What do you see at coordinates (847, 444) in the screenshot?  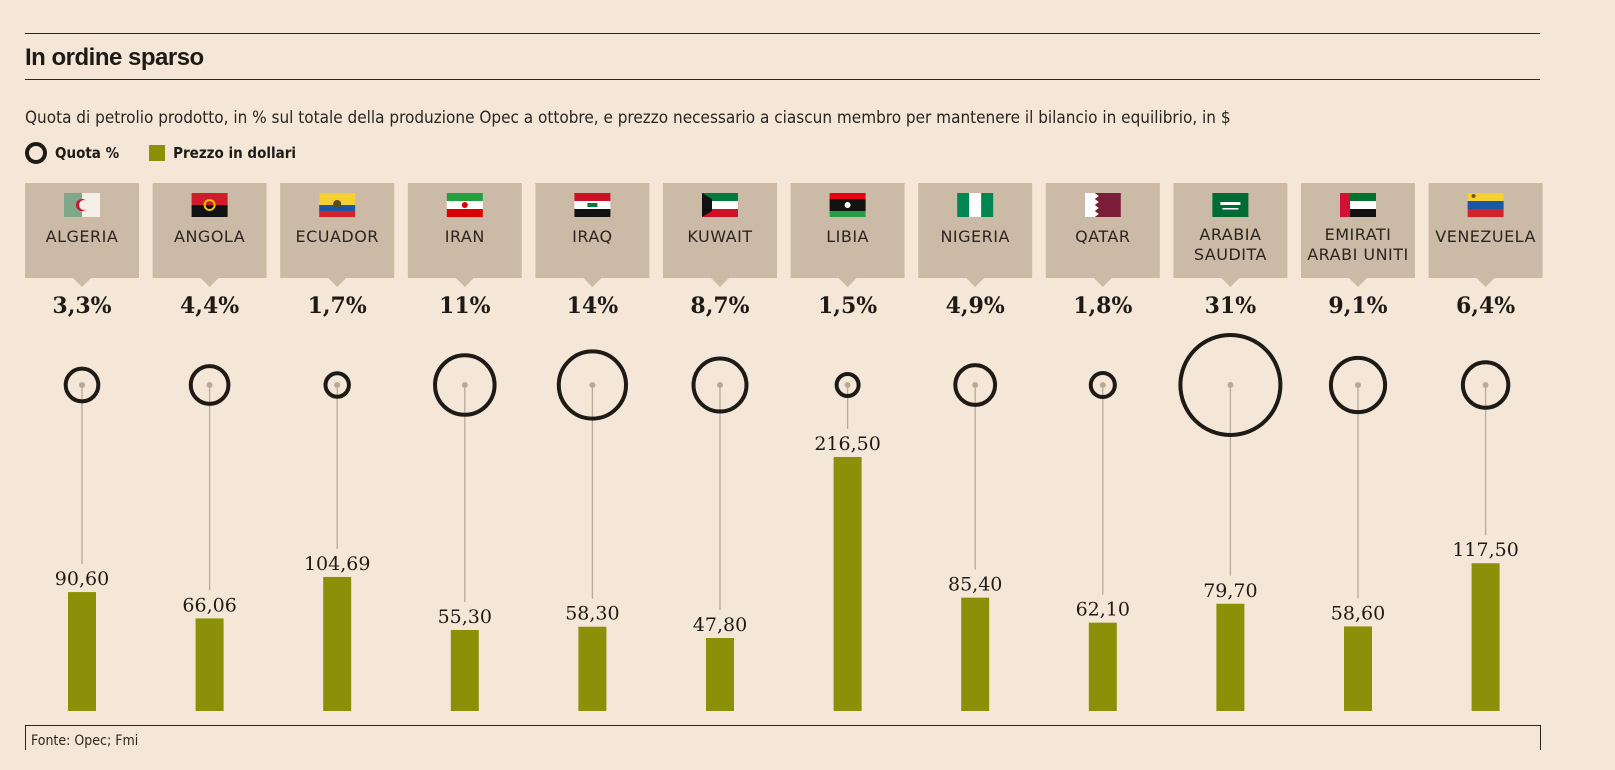 I see `price-label: 216,50` at bounding box center [847, 444].